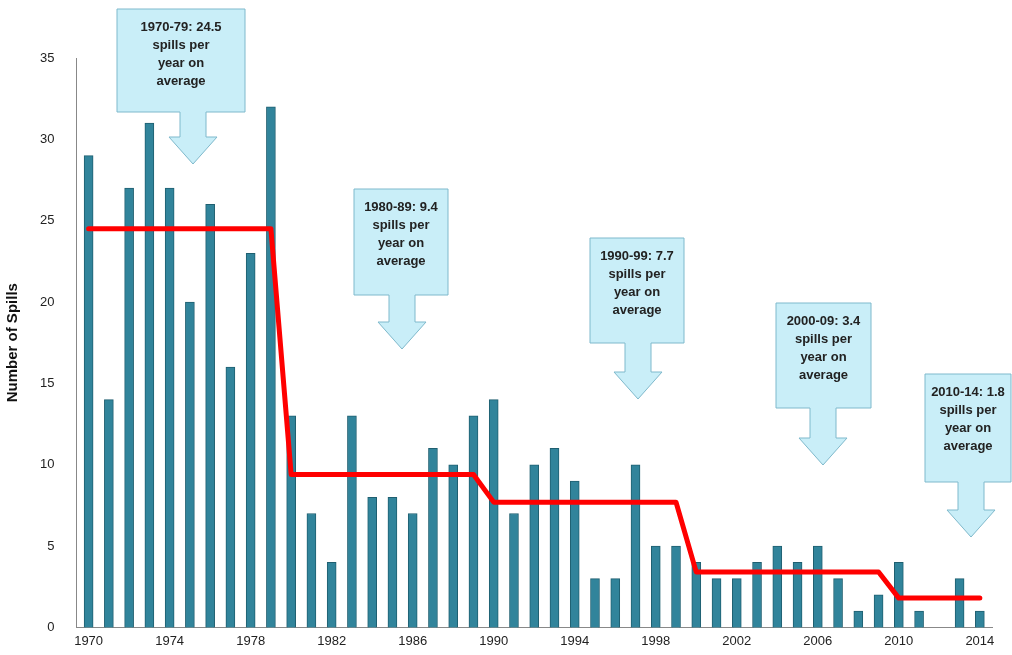  What do you see at coordinates (12, 343) in the screenshot?
I see `y-axis-title: Number of Spills` at bounding box center [12, 343].